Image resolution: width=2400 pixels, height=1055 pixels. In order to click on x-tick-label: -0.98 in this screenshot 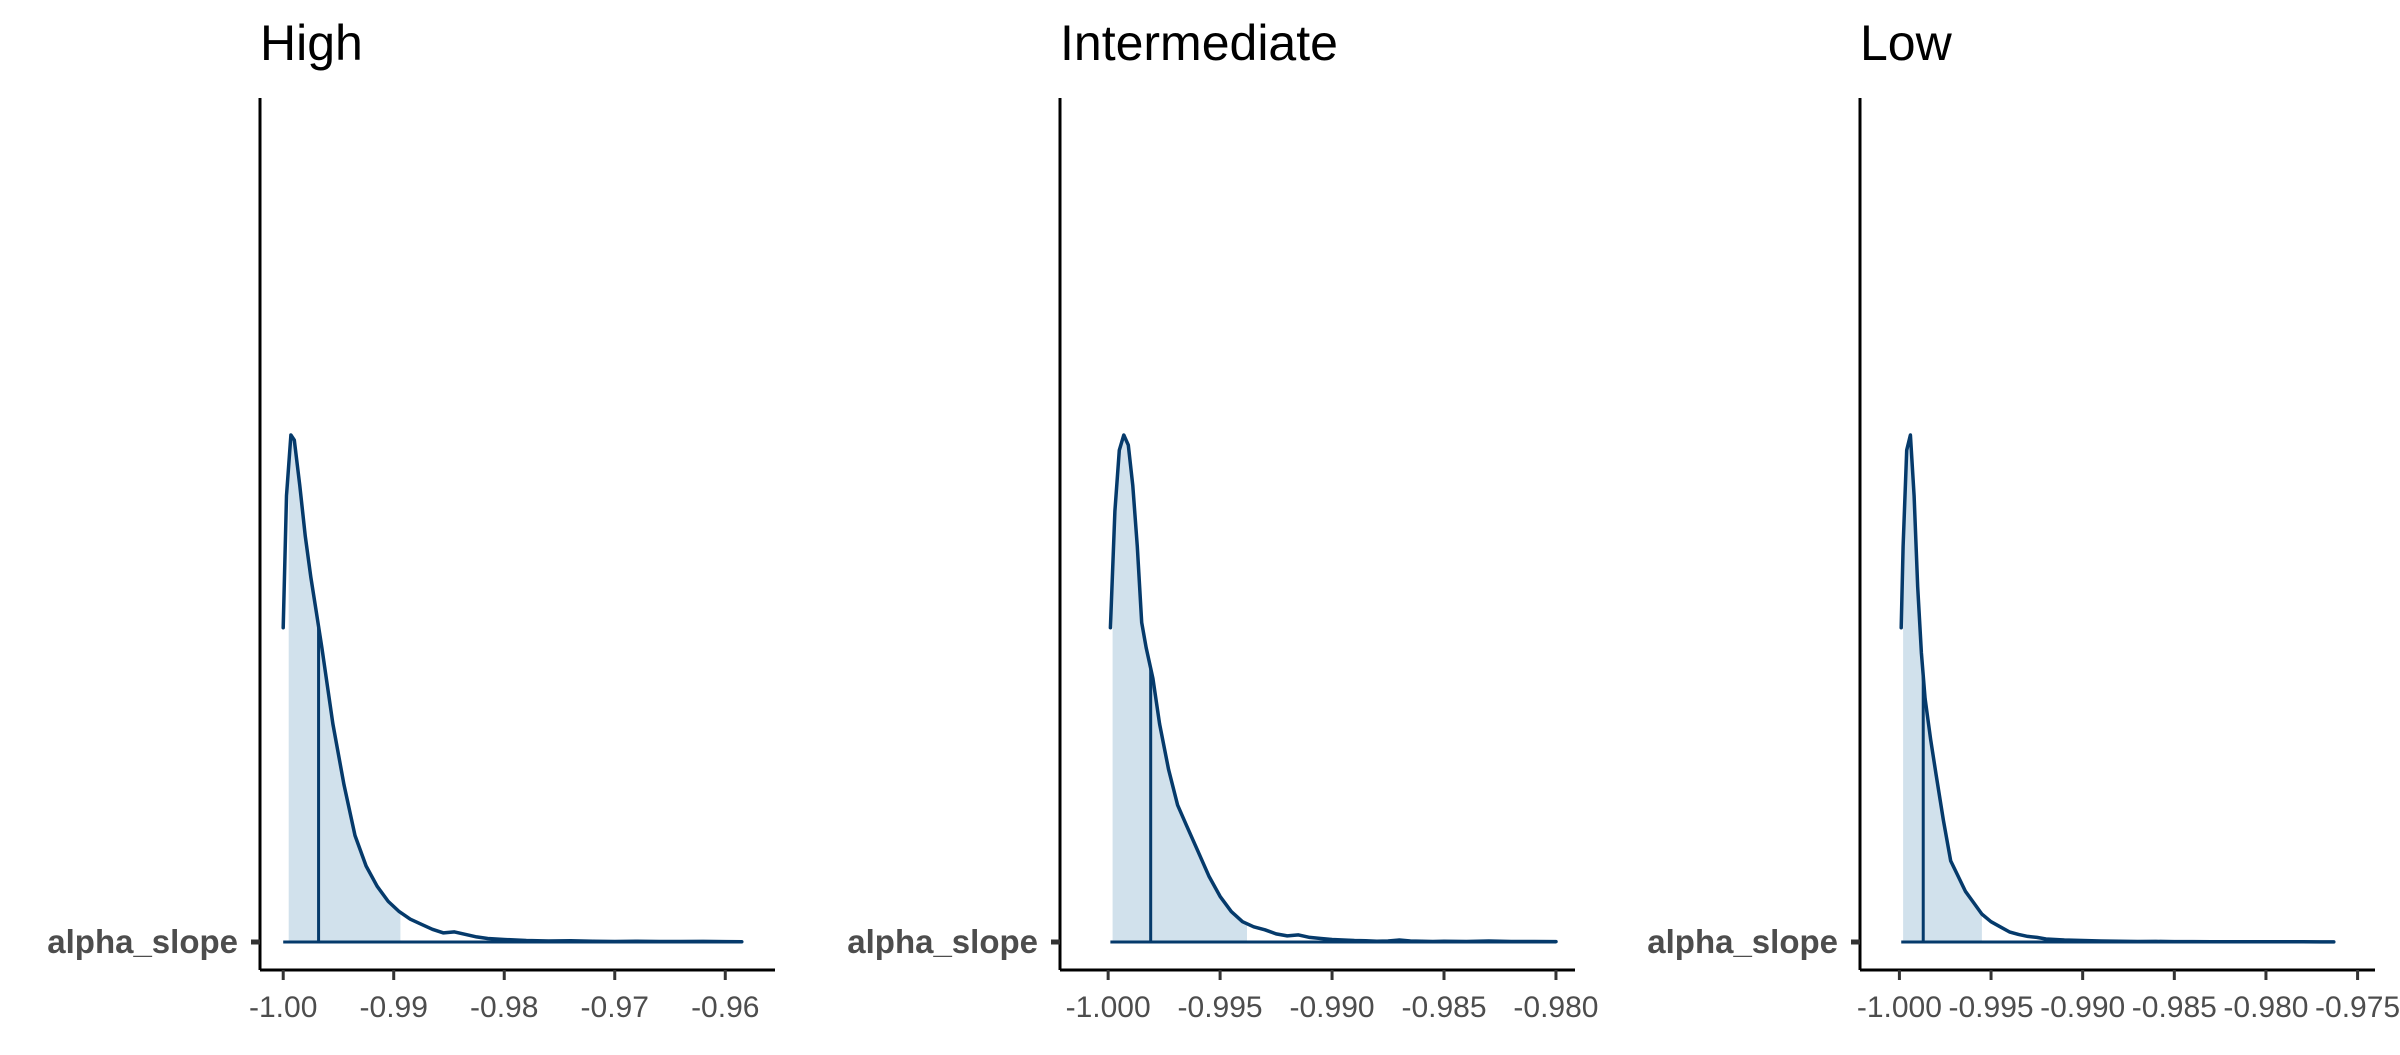, I will do `click(504, 1007)`.